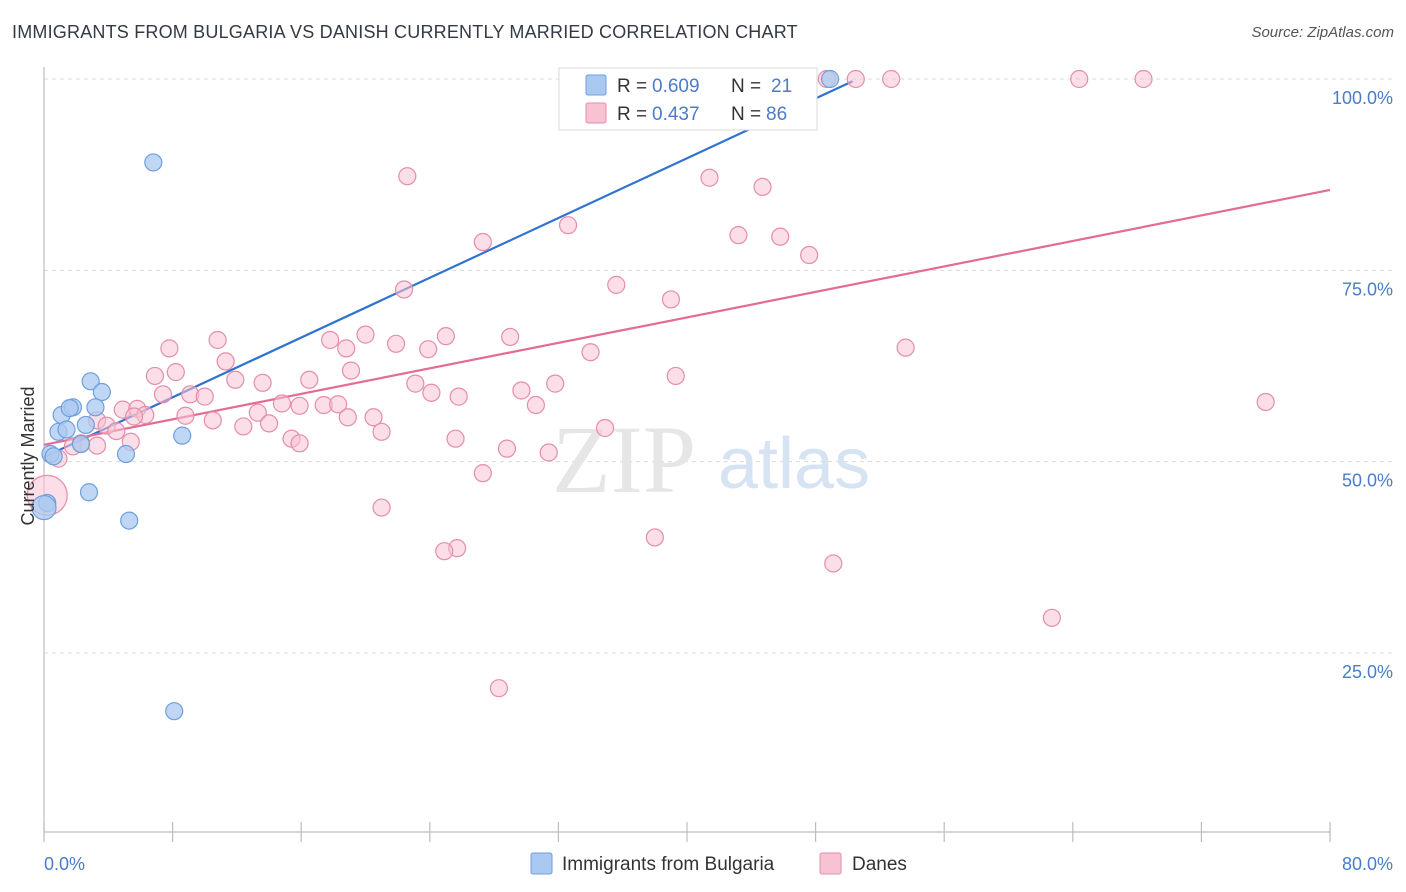 This screenshot has width=1406, height=892. I want to click on y-tick-label: 75.0%, so click(1367, 289).